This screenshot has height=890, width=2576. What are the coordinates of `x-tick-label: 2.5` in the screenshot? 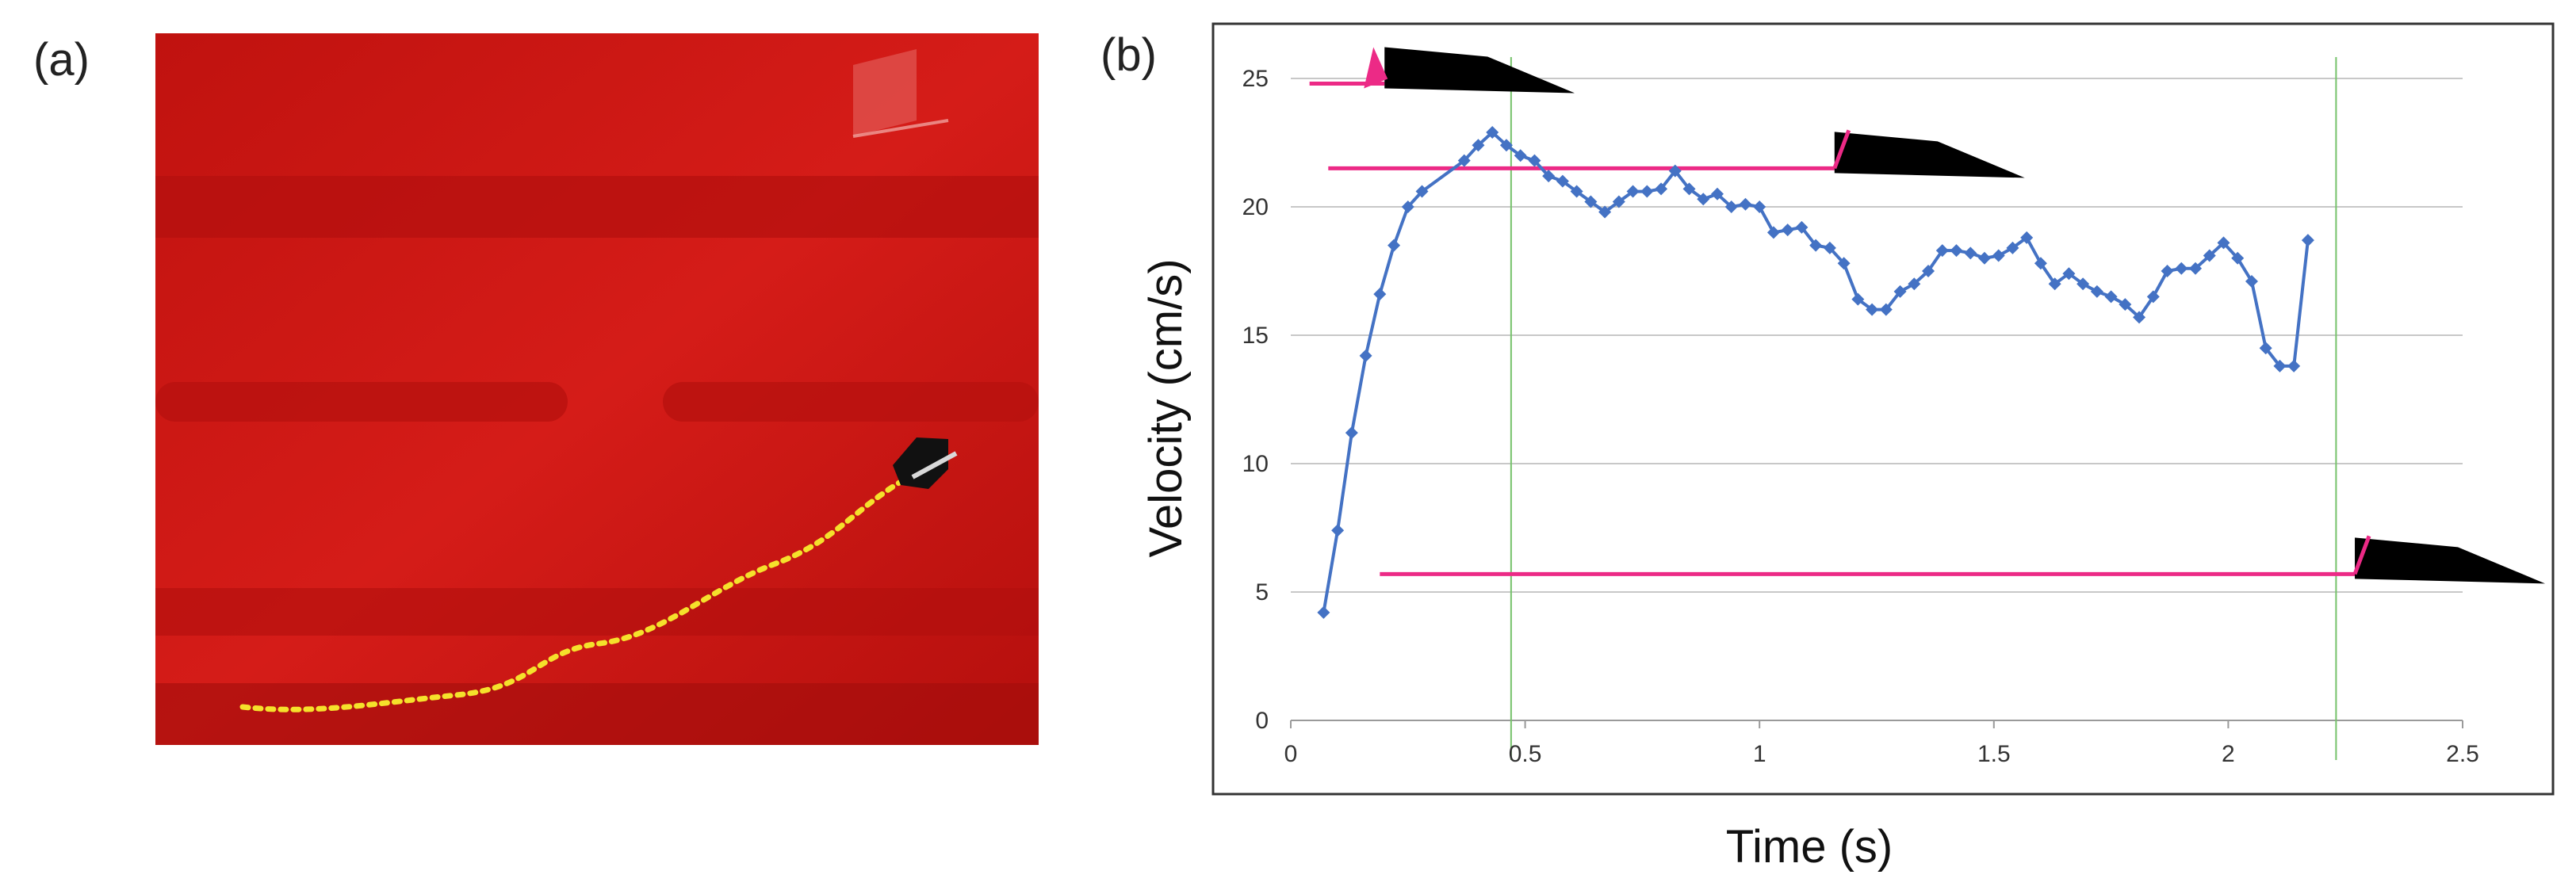 It's located at (2462, 754).